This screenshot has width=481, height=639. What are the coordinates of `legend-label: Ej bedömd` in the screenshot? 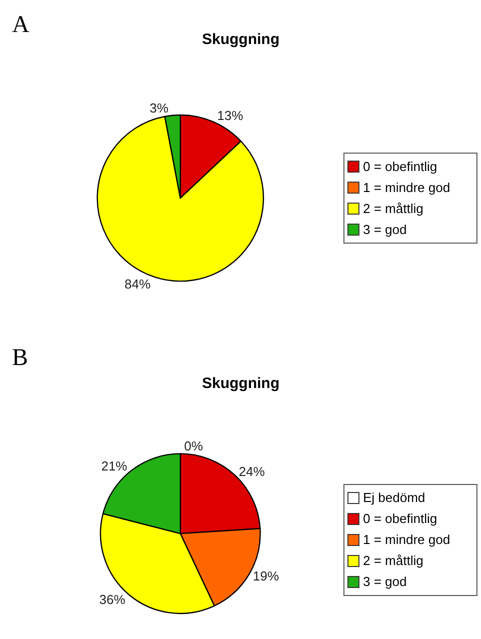 It's located at (394, 497).